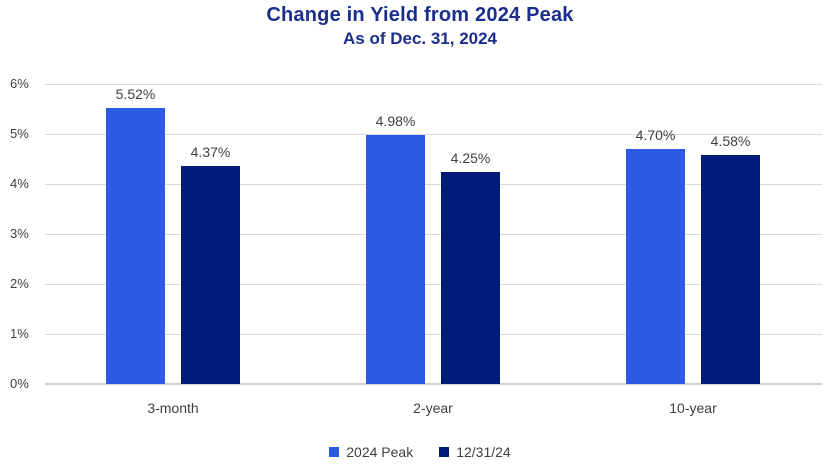  I want to click on x-axis-label-3-month: 3-month, so click(173, 408).